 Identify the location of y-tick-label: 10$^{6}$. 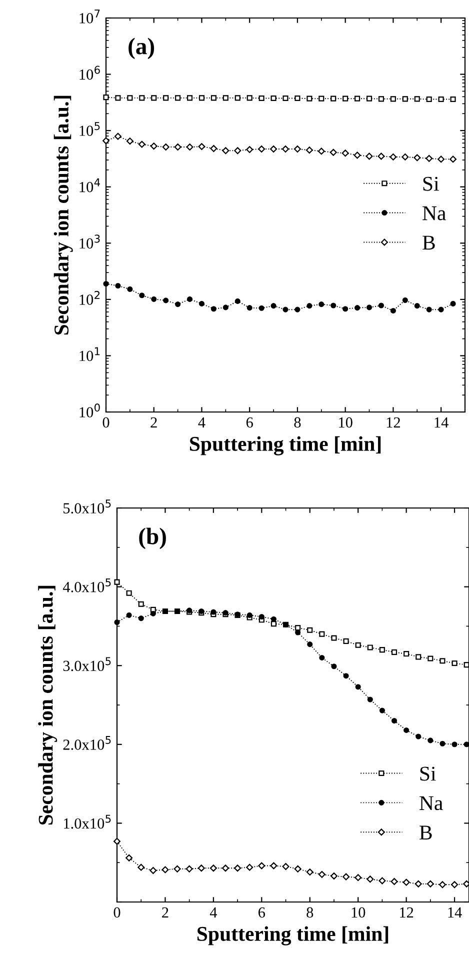
(90, 73).